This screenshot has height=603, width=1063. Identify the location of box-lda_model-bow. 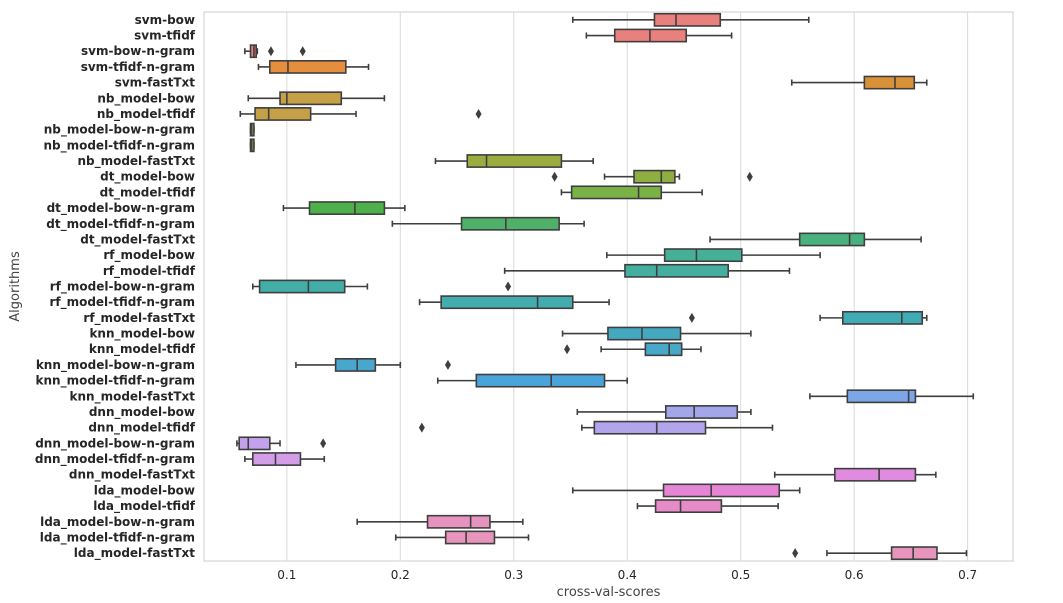
(686, 490).